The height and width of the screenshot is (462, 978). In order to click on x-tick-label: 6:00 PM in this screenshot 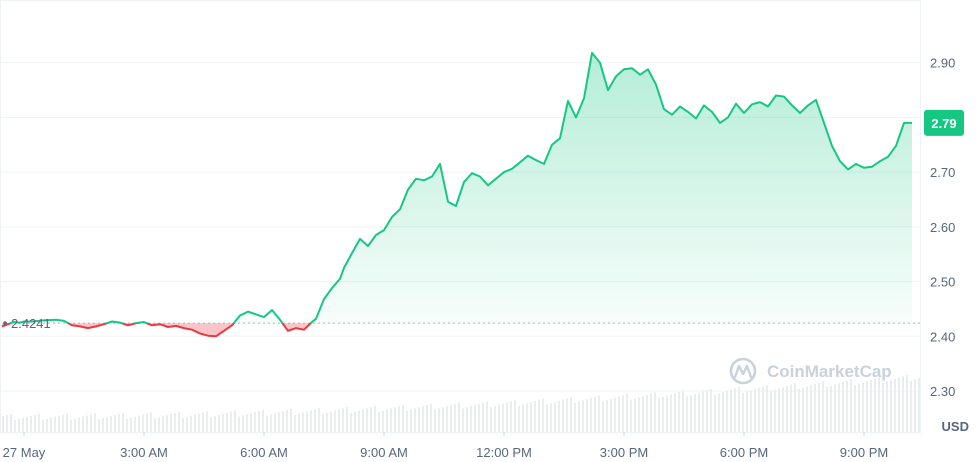, I will do `click(744, 452)`.